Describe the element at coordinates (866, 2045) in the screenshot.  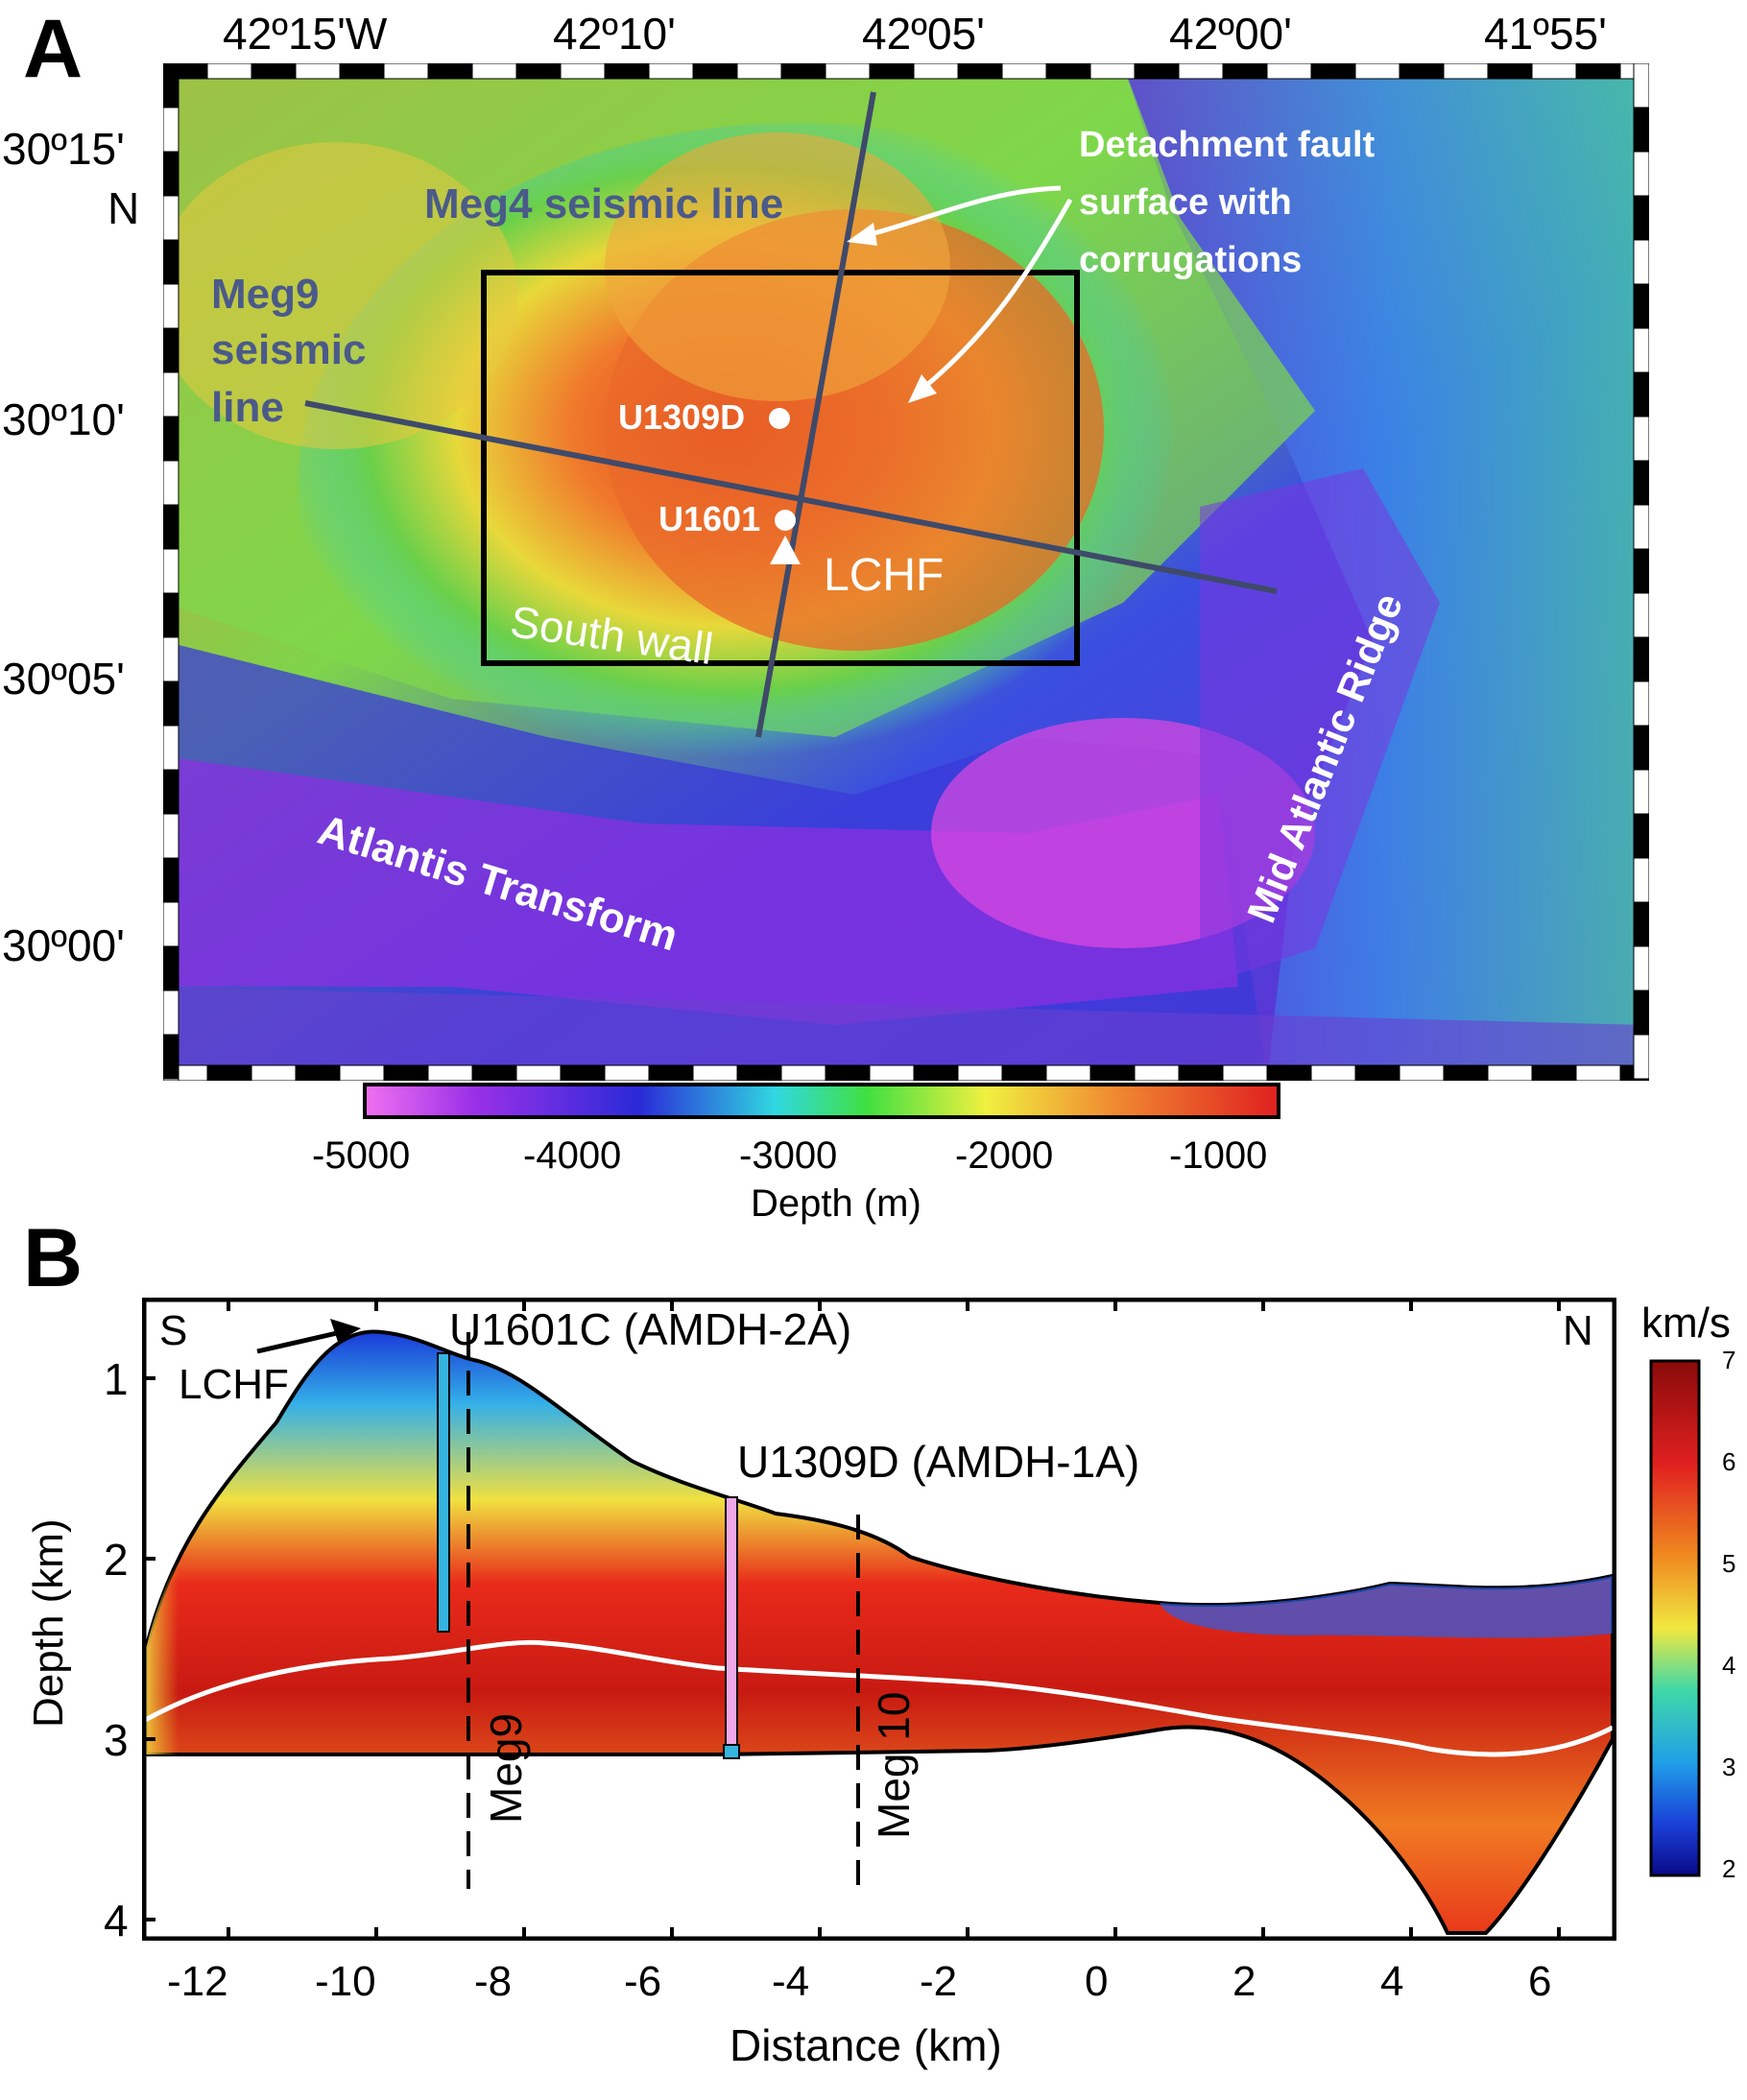
I see `x-axis-label: Distance (km)` at that location.